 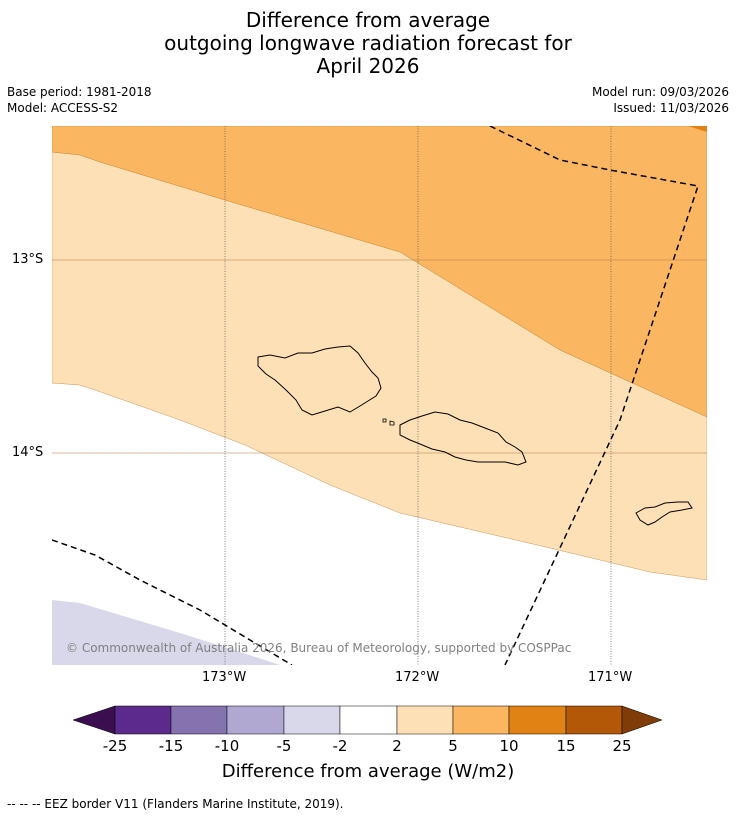 I want to click on model-name: Model: ACCESS-S2, so click(x=63, y=108).